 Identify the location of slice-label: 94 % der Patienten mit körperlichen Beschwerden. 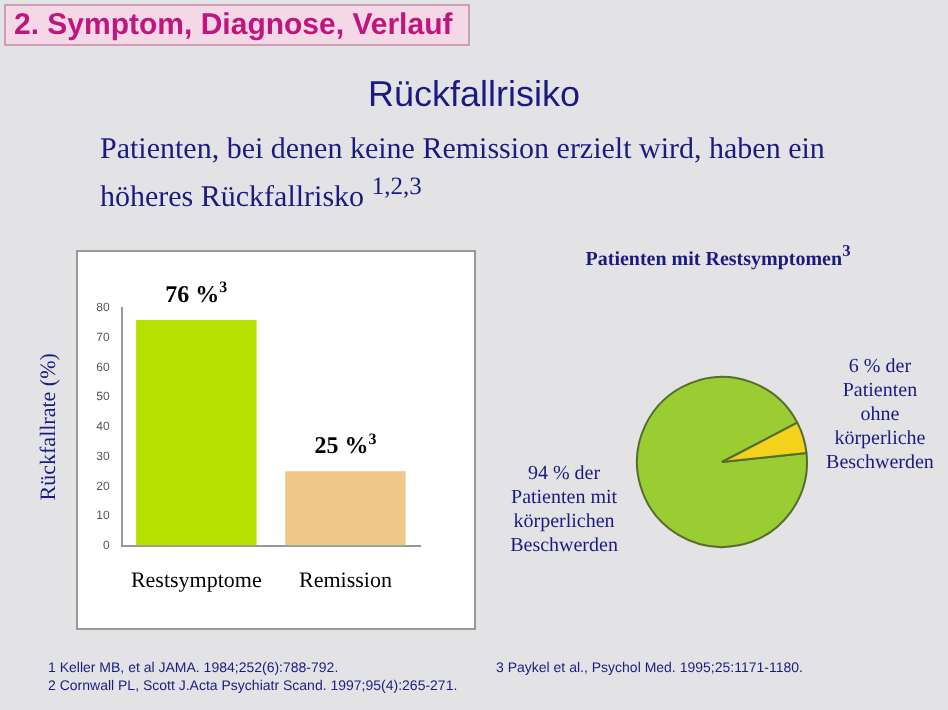
(564, 509).